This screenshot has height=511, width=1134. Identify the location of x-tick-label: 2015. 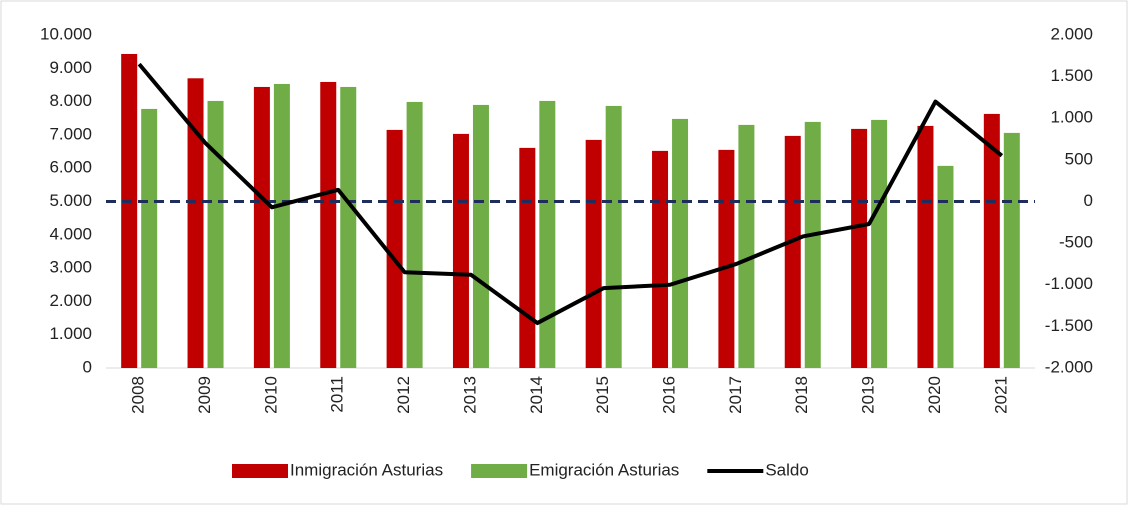
(602, 395).